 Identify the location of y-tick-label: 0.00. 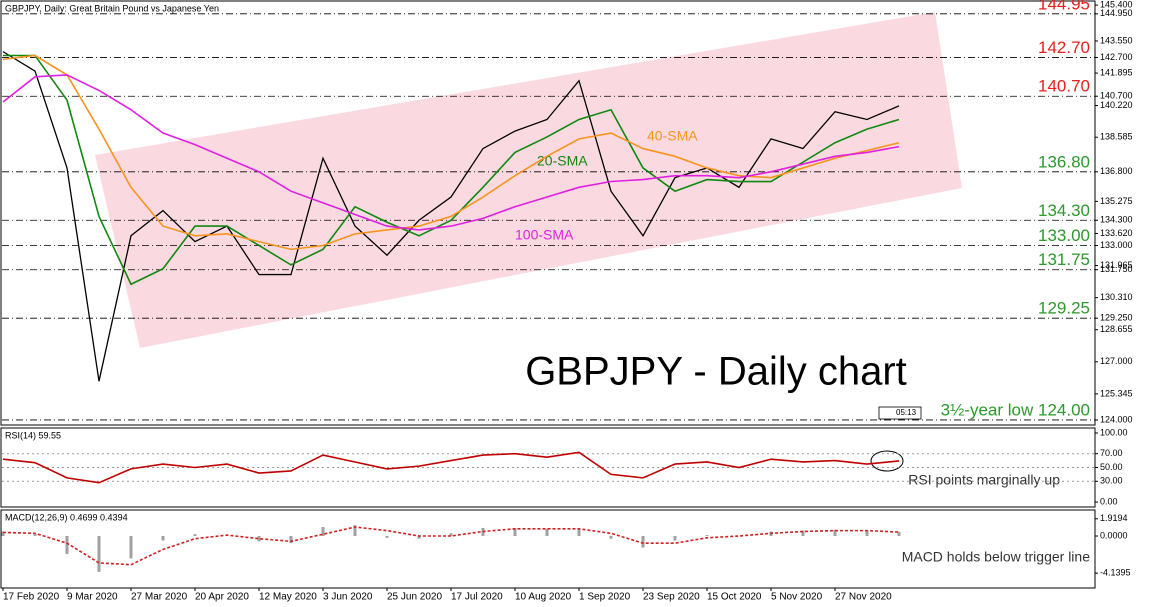
(1109, 501).